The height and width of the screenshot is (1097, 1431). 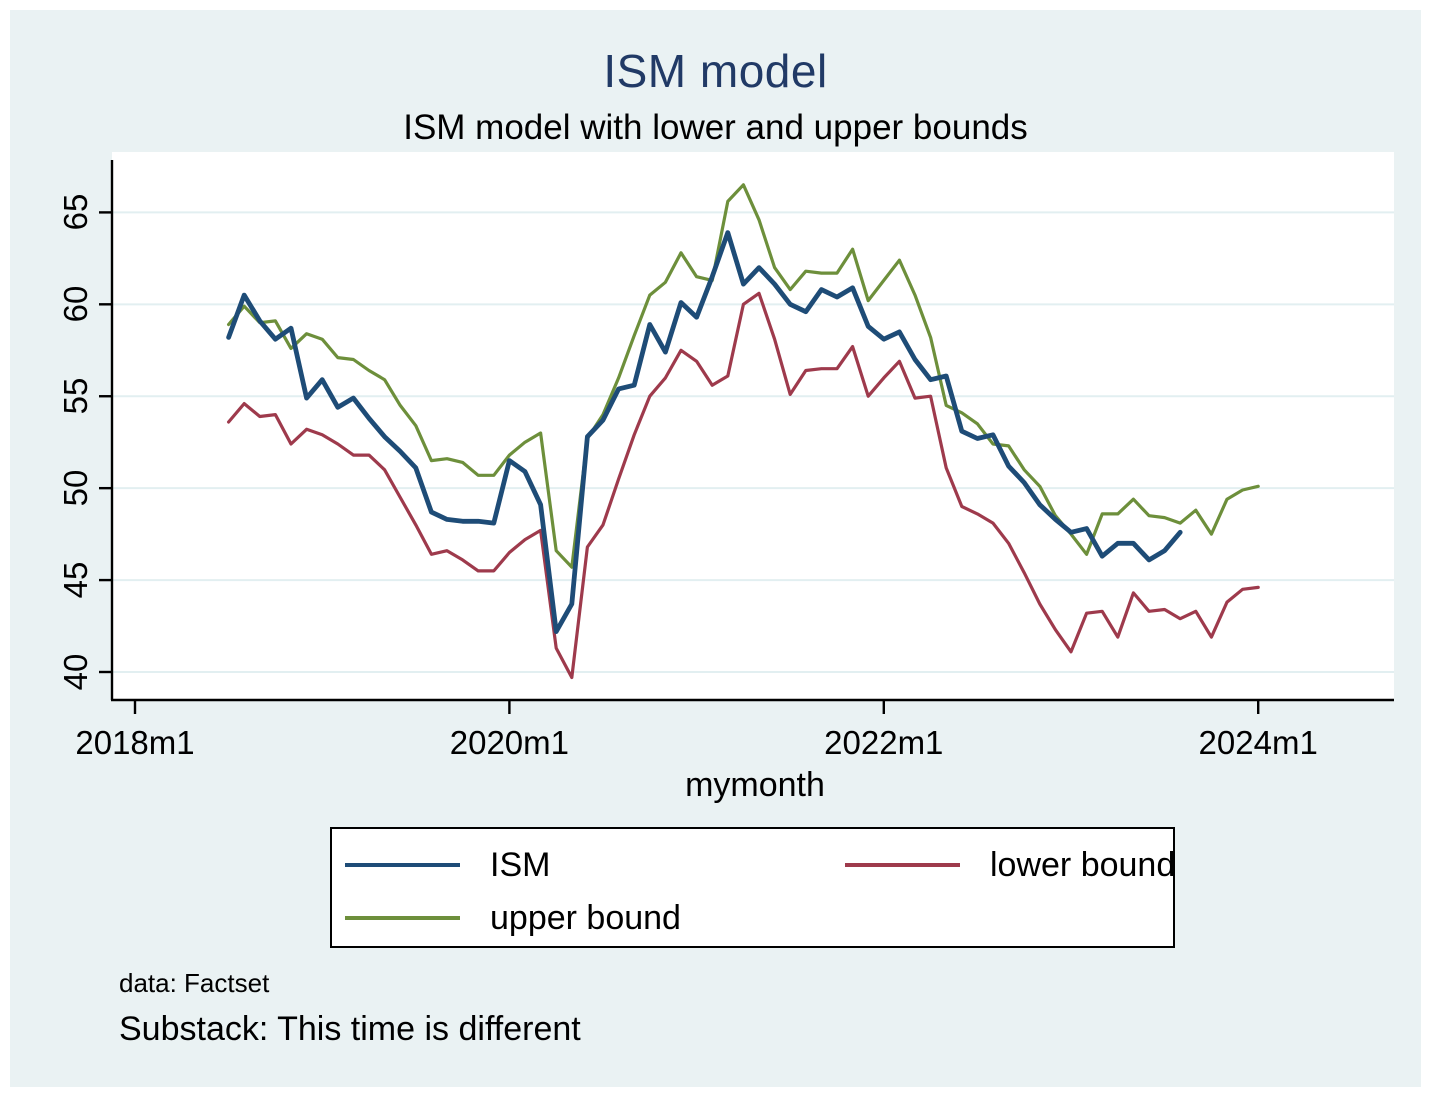 What do you see at coordinates (75, 488) in the screenshot?
I see `y-tick-label: 50` at bounding box center [75, 488].